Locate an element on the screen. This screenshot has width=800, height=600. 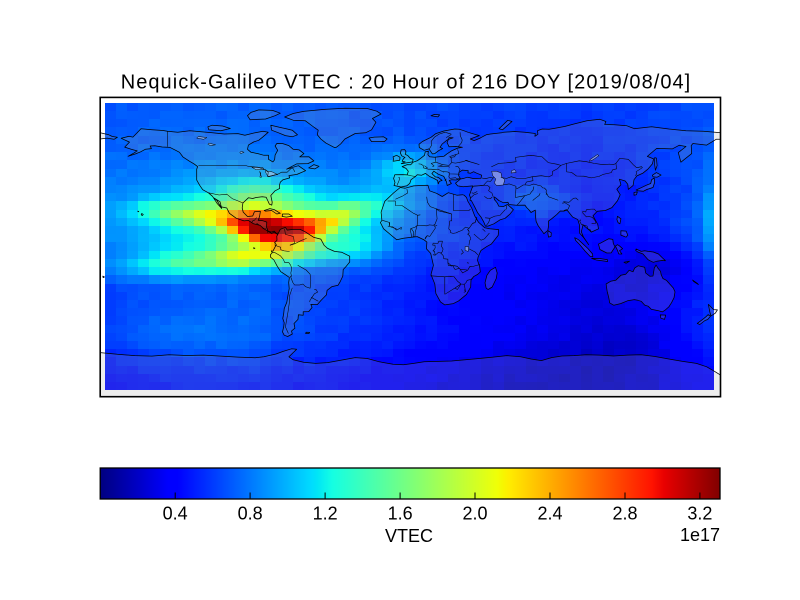
svg-text: 3.2 is located at coordinates (699, 514).